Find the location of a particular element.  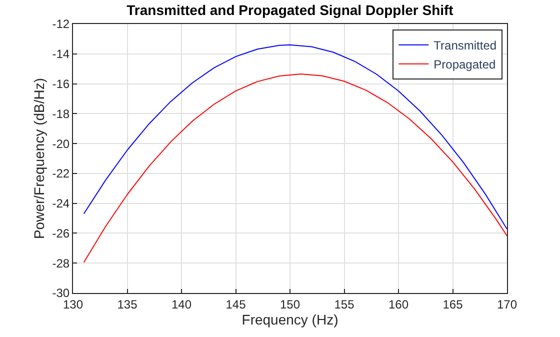

x-tick-label: 150 is located at coordinates (290, 304).